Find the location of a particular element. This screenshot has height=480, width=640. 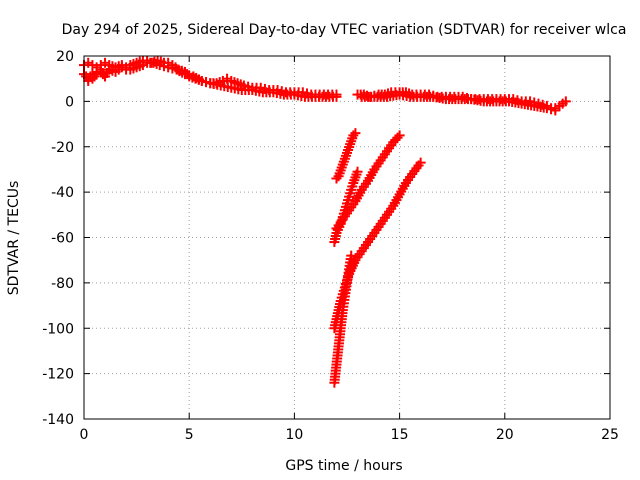

y-tick-label: -140 is located at coordinates (58, 420).